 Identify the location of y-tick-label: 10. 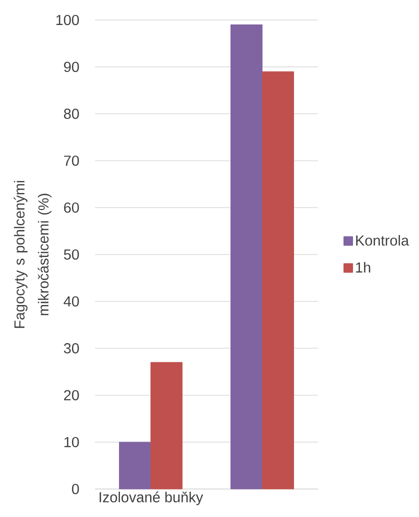
(71, 442).